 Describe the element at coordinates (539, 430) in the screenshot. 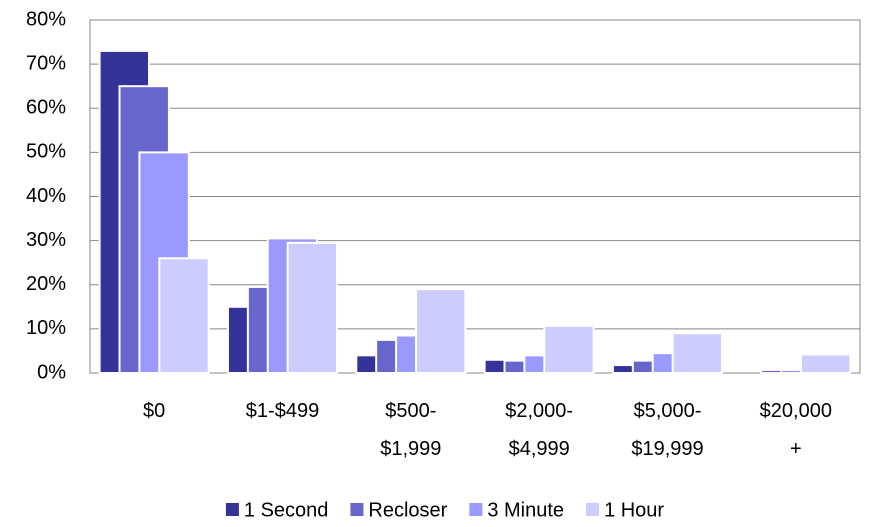

I see `x-tick-label: $2,000-$4,999` at that location.